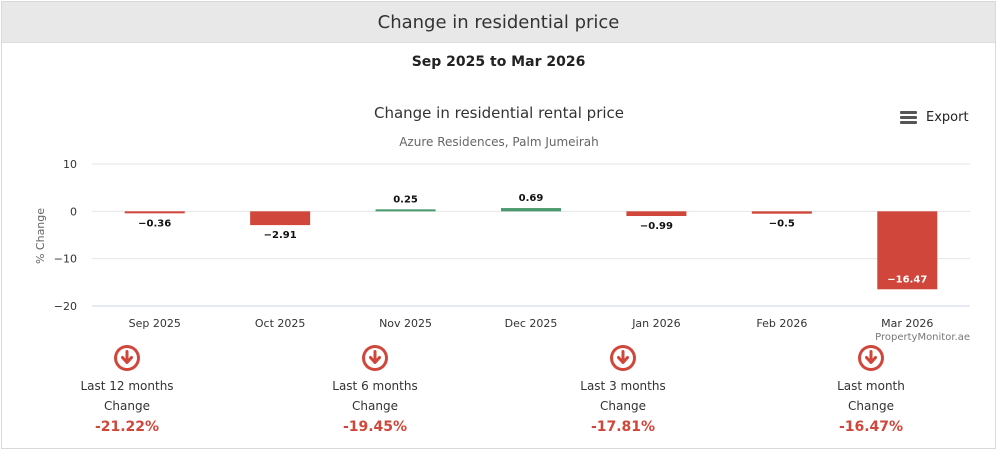  Describe the element at coordinates (623, 427) in the screenshot. I see `summary-change-value: -17.81%` at that location.